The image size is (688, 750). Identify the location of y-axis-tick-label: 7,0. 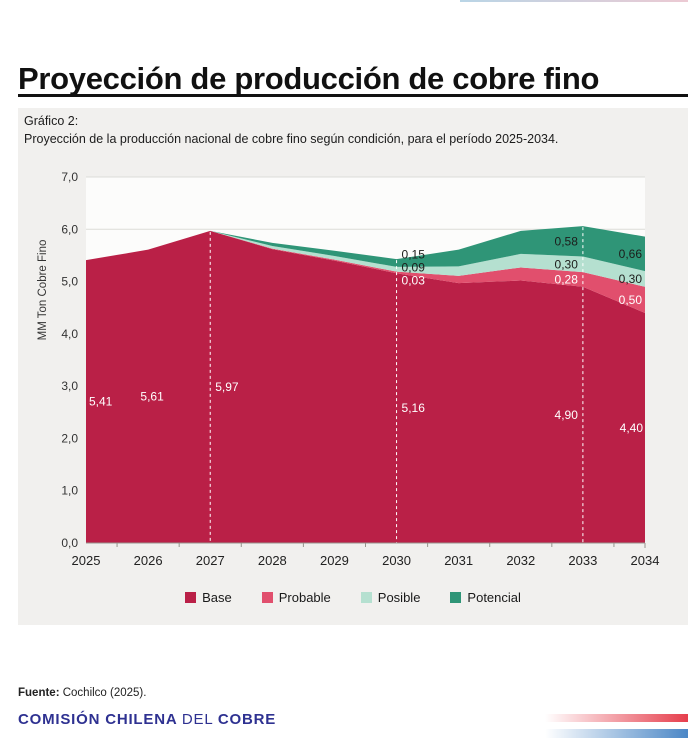
(69, 177).